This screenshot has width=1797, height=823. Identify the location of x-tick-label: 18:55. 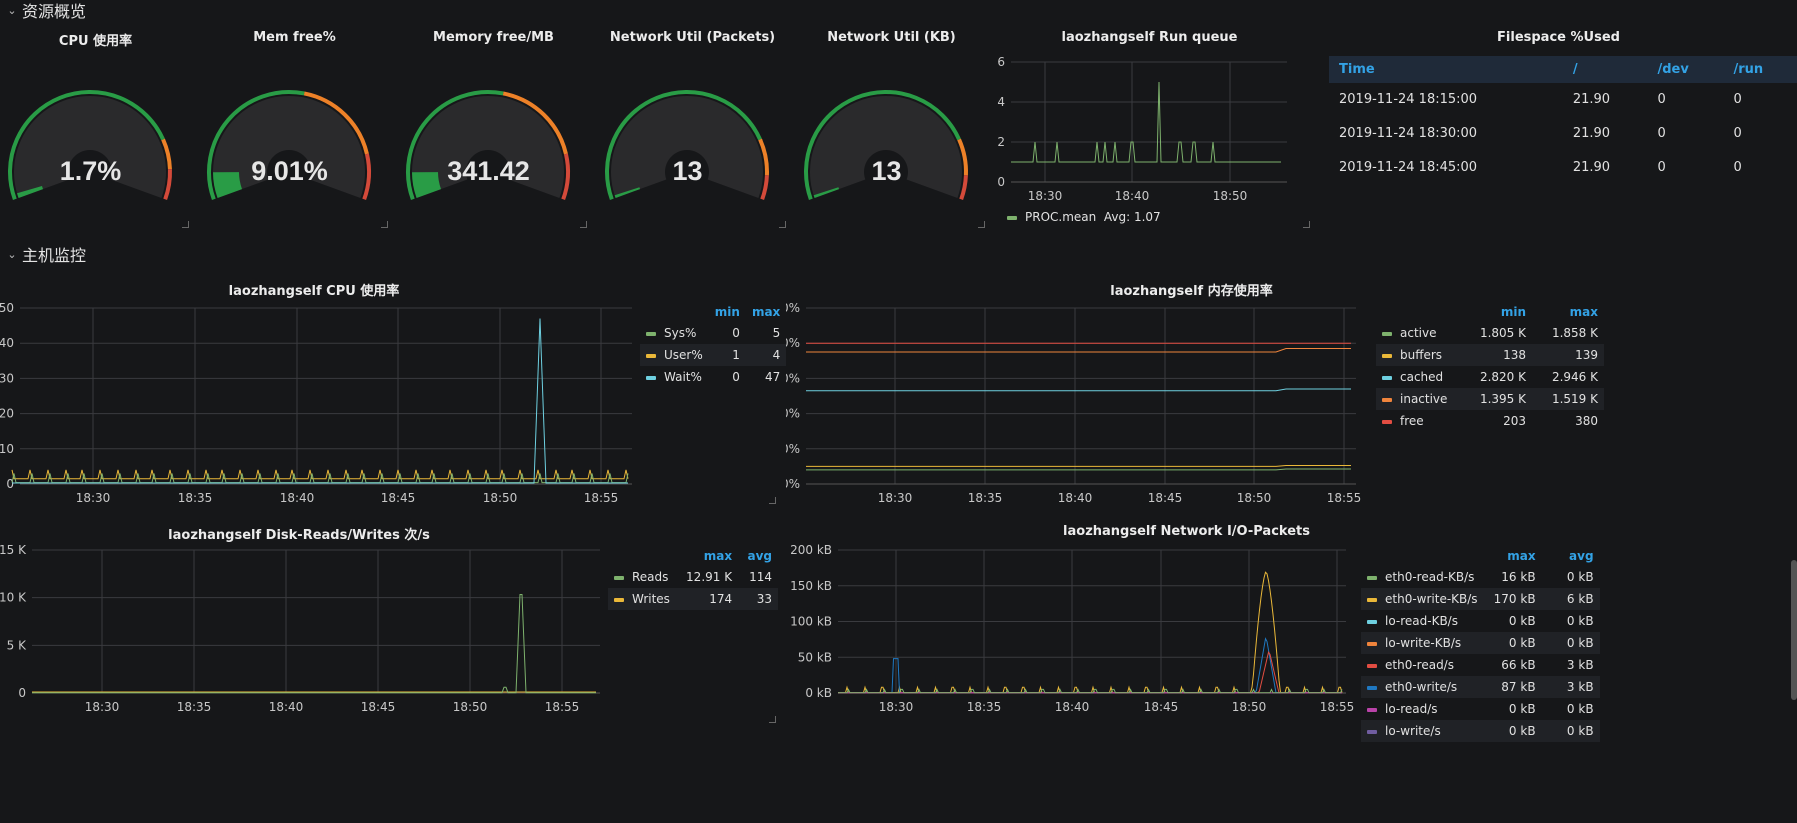
(562, 707).